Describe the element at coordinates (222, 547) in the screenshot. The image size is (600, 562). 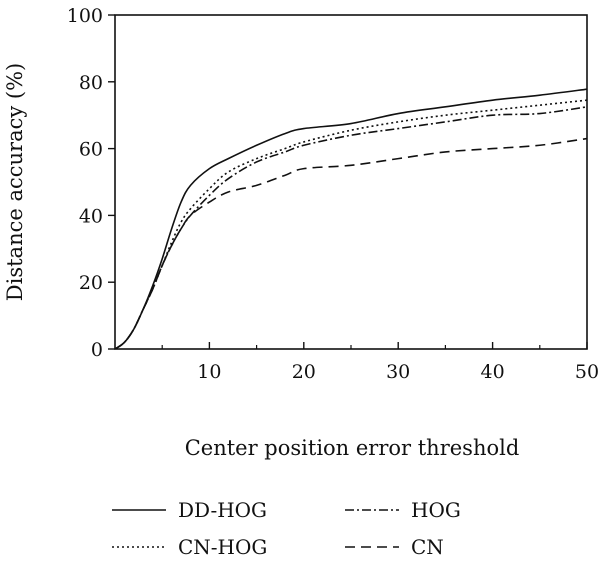
I see `legend-label-cn-hog: CN-HOG` at that location.